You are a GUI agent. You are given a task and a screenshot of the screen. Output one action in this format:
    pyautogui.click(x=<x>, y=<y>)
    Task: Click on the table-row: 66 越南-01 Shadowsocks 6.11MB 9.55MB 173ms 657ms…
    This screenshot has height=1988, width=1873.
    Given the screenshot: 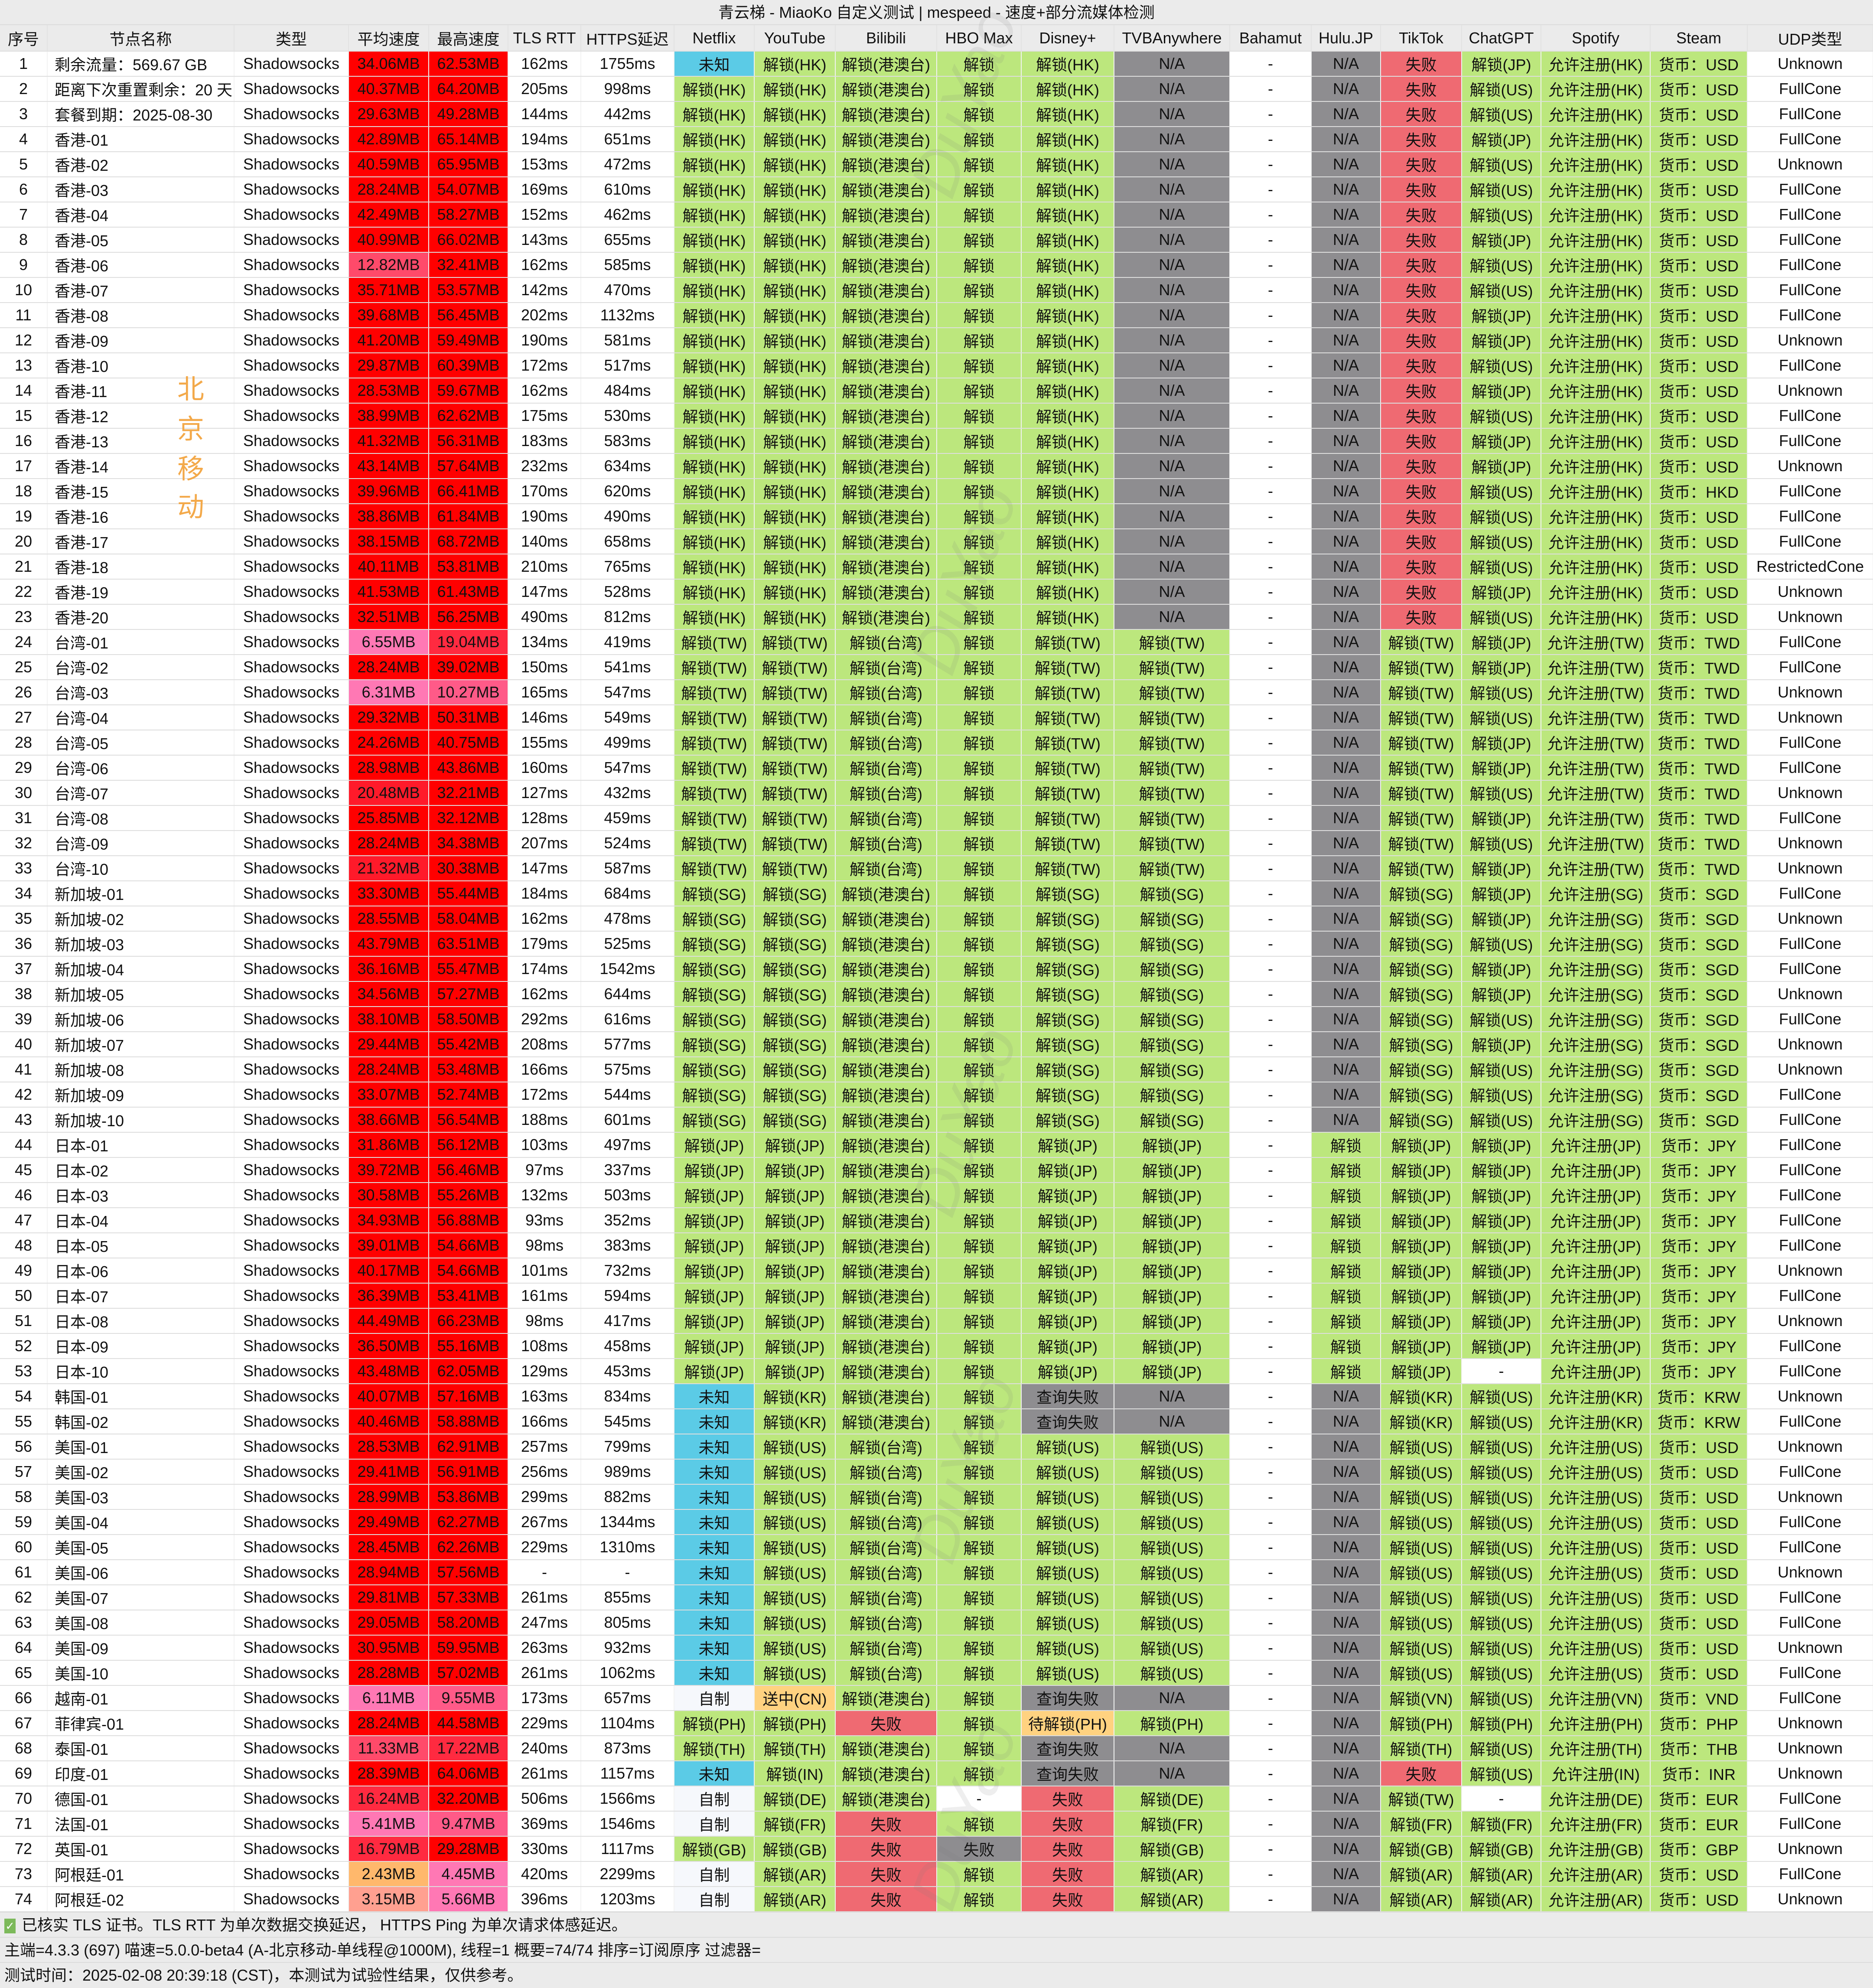 What is the action you would take?
    pyautogui.click(x=936, y=1698)
    